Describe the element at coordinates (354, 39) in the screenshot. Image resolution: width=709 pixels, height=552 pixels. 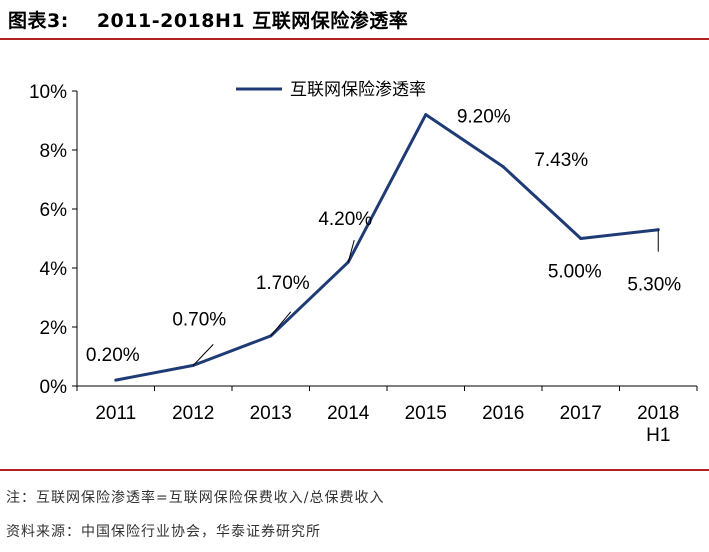
I see `header-rule` at that location.